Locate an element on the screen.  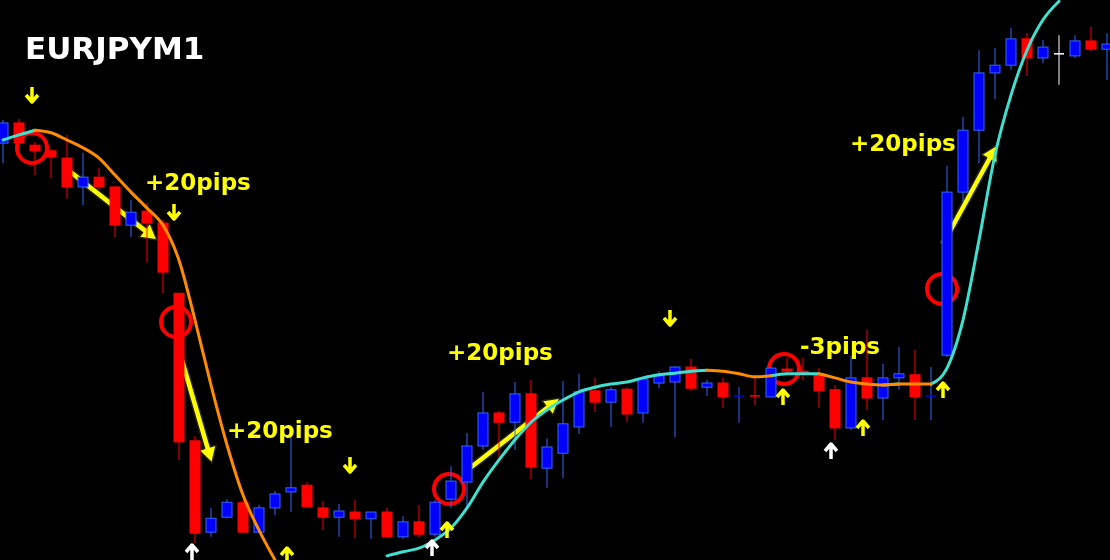
annotation: -3pips is located at coordinates (840, 346).